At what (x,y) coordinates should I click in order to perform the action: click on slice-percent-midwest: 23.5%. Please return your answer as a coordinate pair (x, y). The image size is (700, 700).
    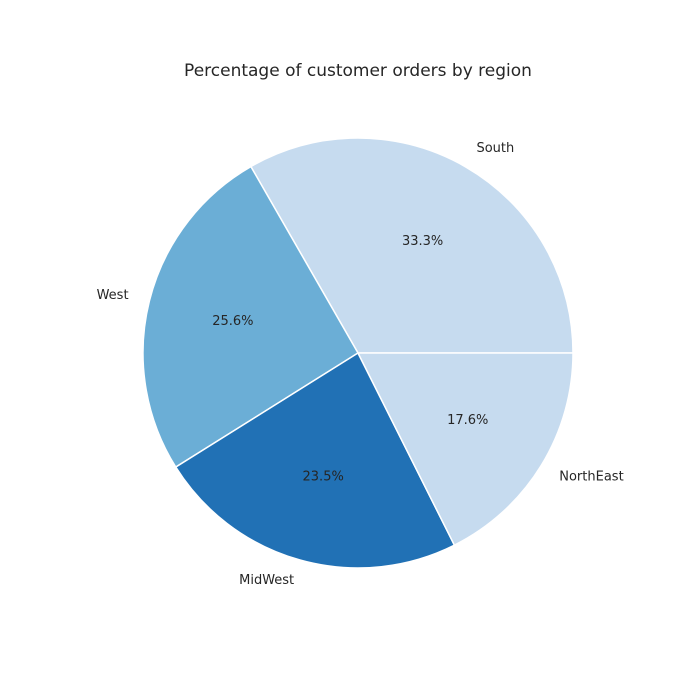
    Looking at the image, I should click on (323, 477).